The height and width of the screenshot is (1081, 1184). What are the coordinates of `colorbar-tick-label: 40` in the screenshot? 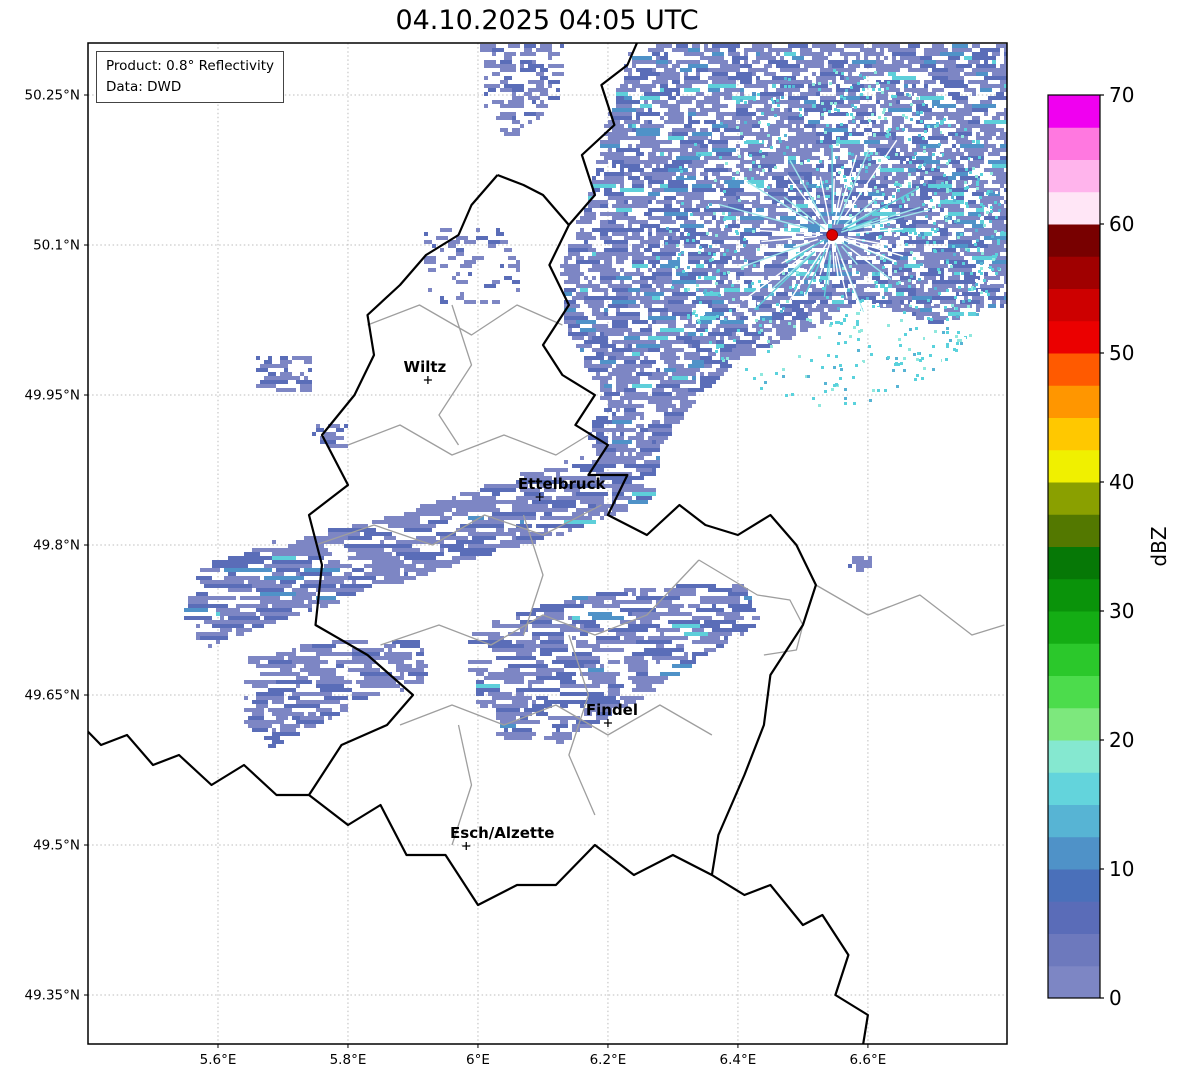 It's located at (1121, 482).